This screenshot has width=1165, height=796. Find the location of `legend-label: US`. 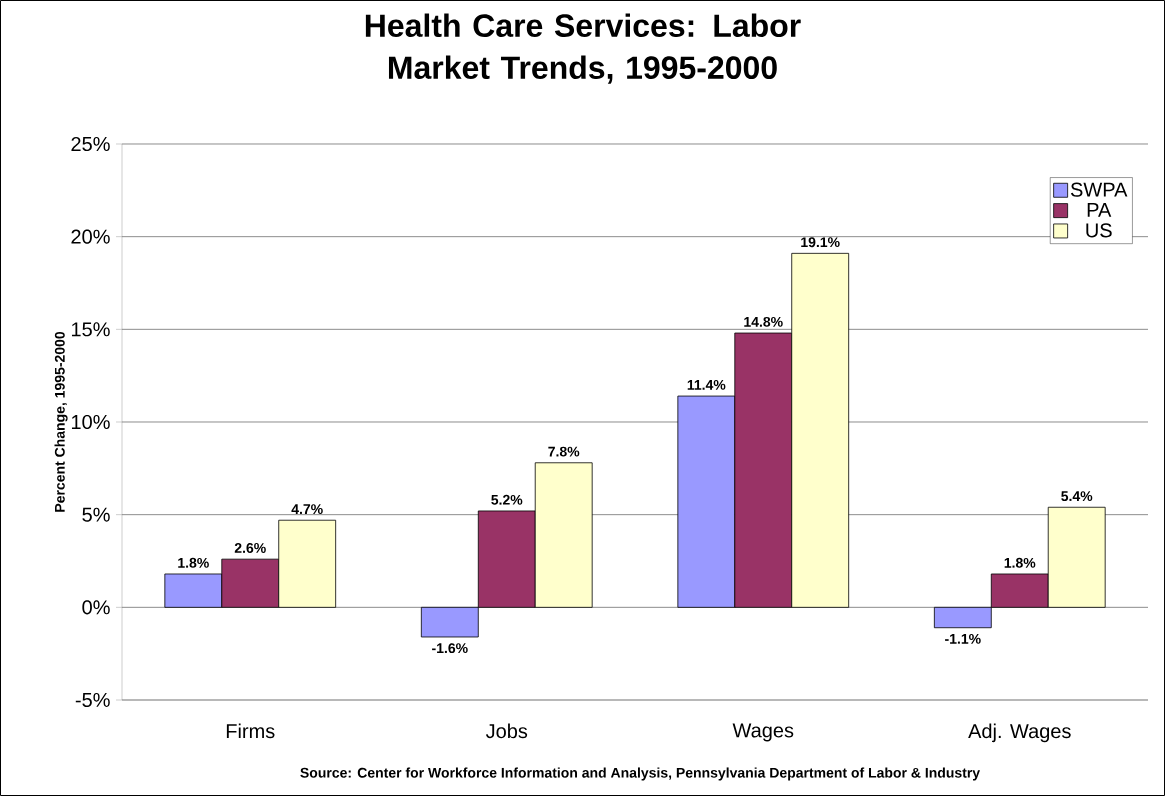

legend-label: US is located at coordinates (1099, 230).